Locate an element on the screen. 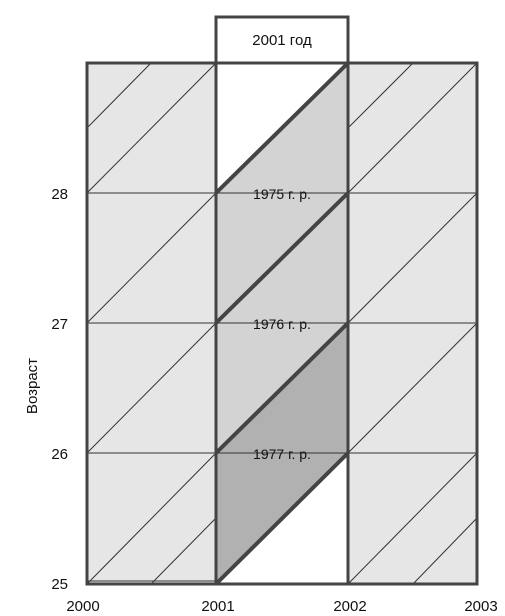 This screenshot has width=505, height=616. x-tick-2001: 2001 is located at coordinates (217, 606).